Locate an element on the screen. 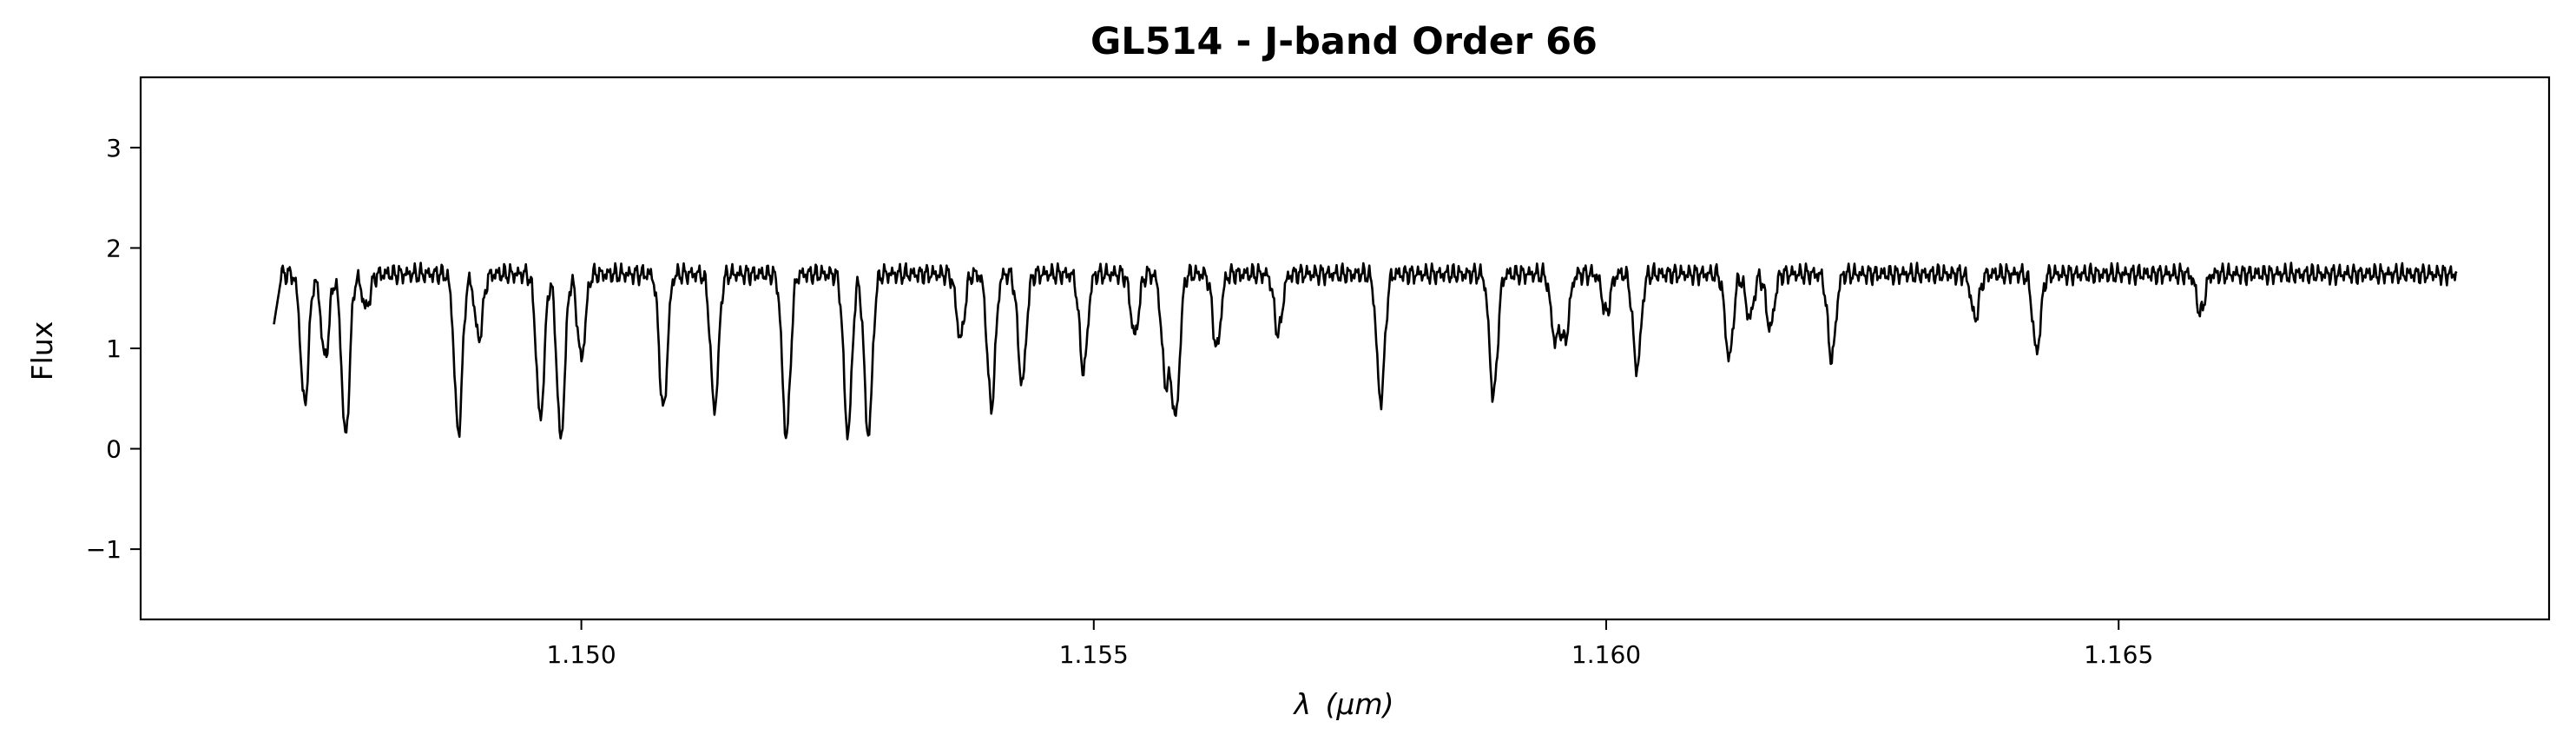  y-tick-label: −1 is located at coordinates (104, 549).